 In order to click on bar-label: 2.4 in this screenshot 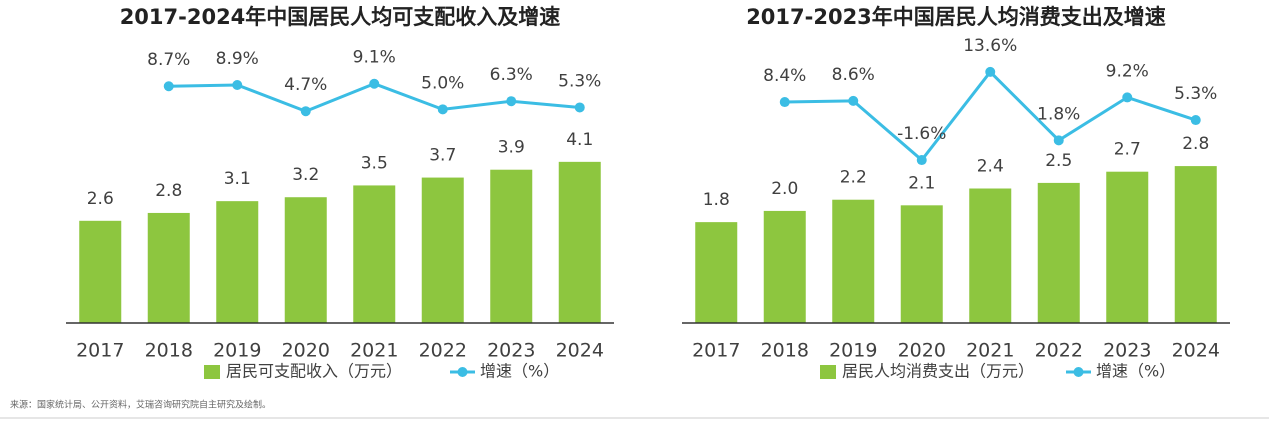, I will do `click(990, 167)`.